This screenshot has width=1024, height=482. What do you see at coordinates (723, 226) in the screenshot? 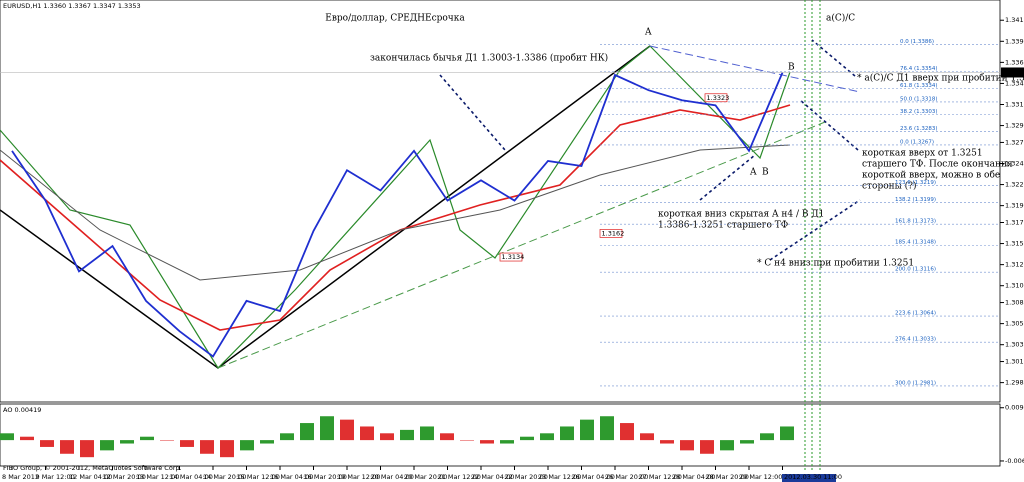
I see `annotation: 1.3386-1.3251 старшего ТФ` at bounding box center [723, 226].